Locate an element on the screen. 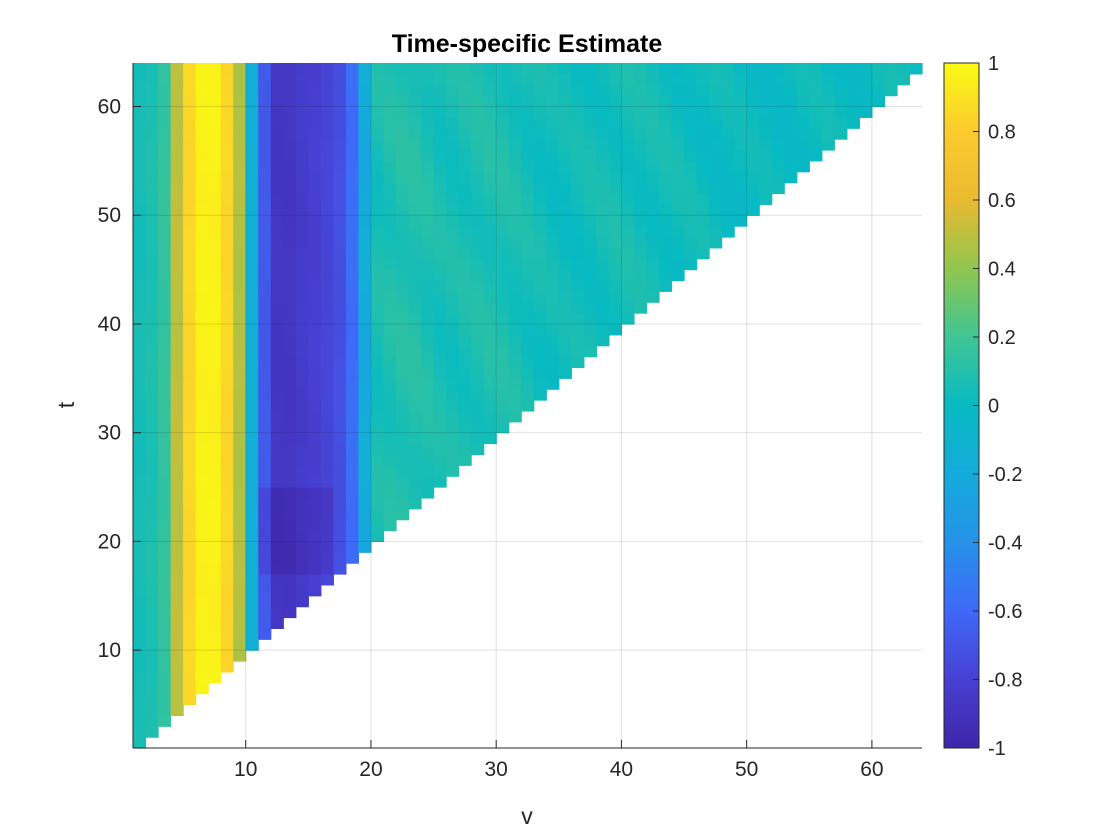 Image resolution: width=1120 pixels, height=840 pixels. x-tick-label: 40 is located at coordinates (621, 769).